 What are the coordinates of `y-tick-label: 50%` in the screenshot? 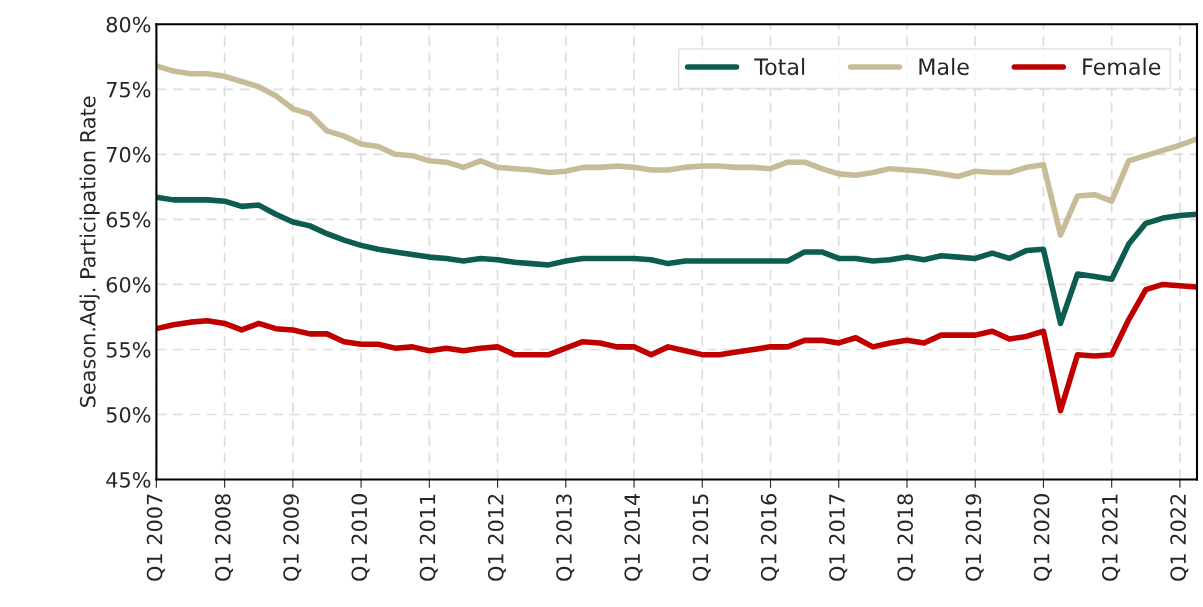 It's located at (128, 414).